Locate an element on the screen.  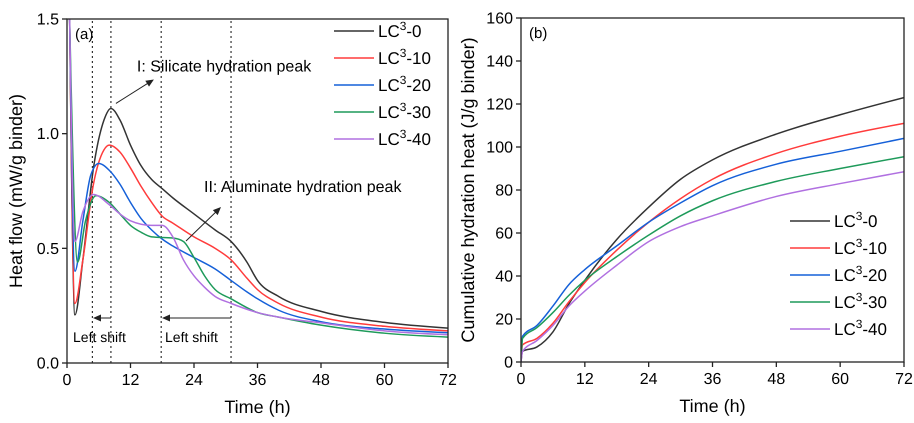
y-tick-label: 1.0 is located at coordinates (48, 135).